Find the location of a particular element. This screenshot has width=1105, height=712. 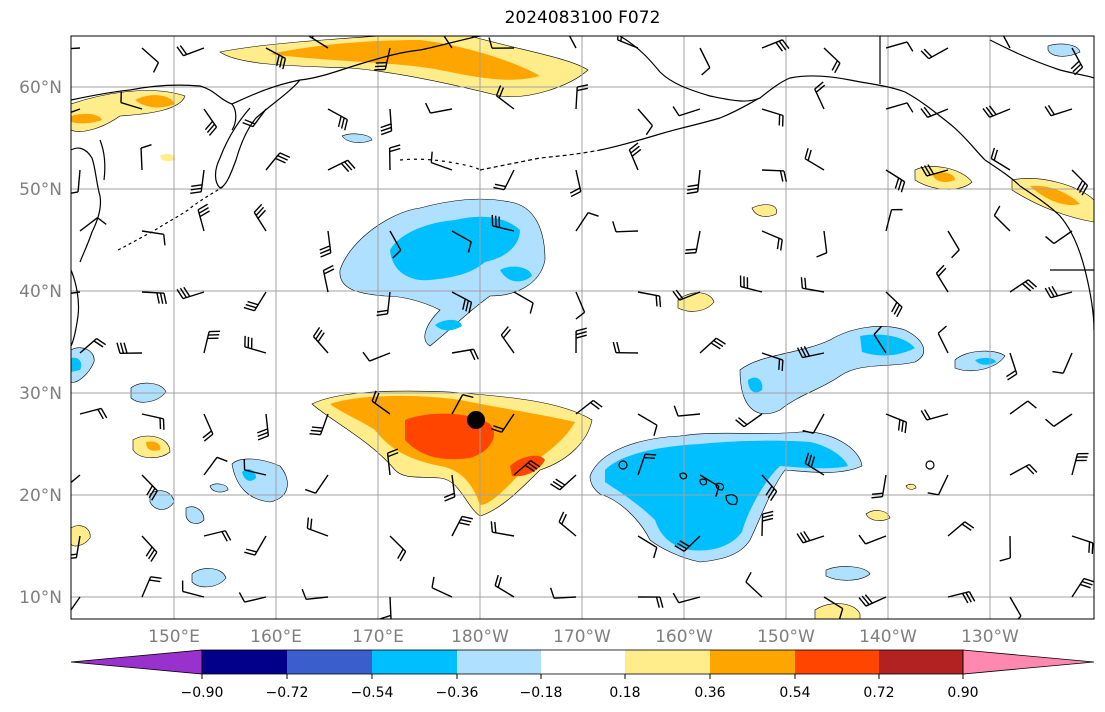

colorbar-tick-label: 0.54 is located at coordinates (794, 693).